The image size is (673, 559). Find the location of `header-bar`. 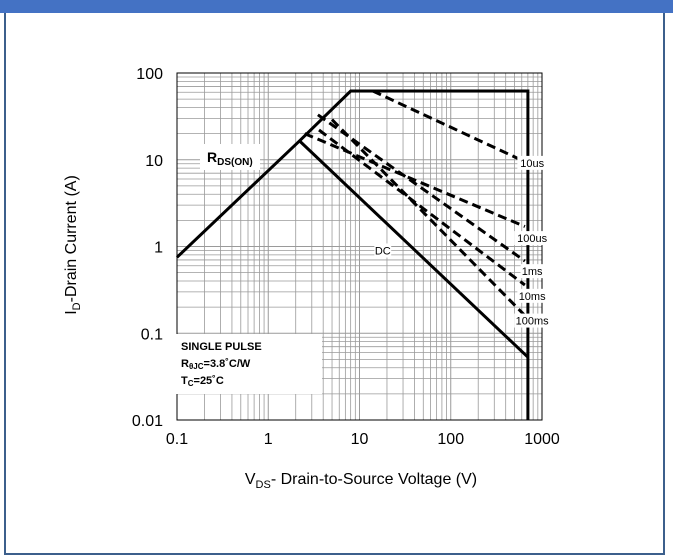

header-bar is located at coordinates (336, 6).